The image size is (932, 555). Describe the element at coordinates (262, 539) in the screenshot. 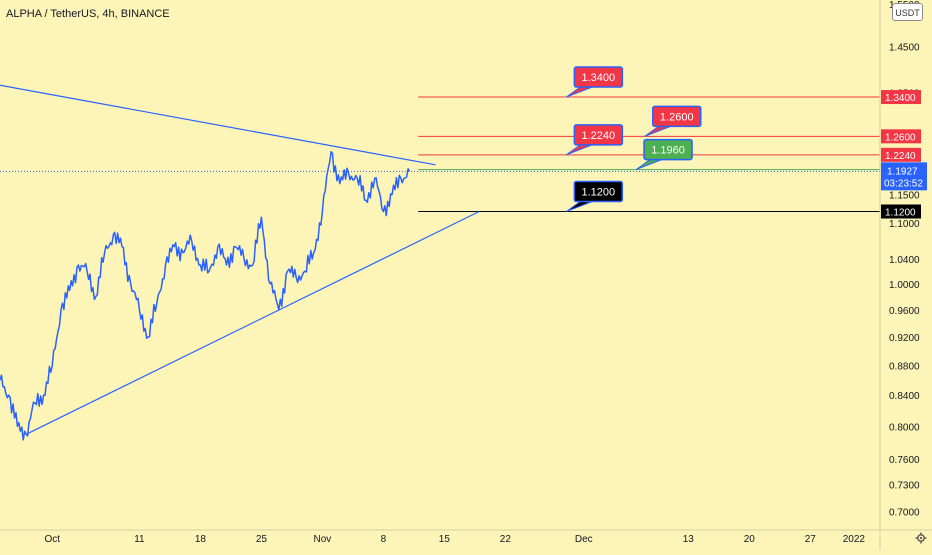

I see `x-tick-label: 25` at that location.